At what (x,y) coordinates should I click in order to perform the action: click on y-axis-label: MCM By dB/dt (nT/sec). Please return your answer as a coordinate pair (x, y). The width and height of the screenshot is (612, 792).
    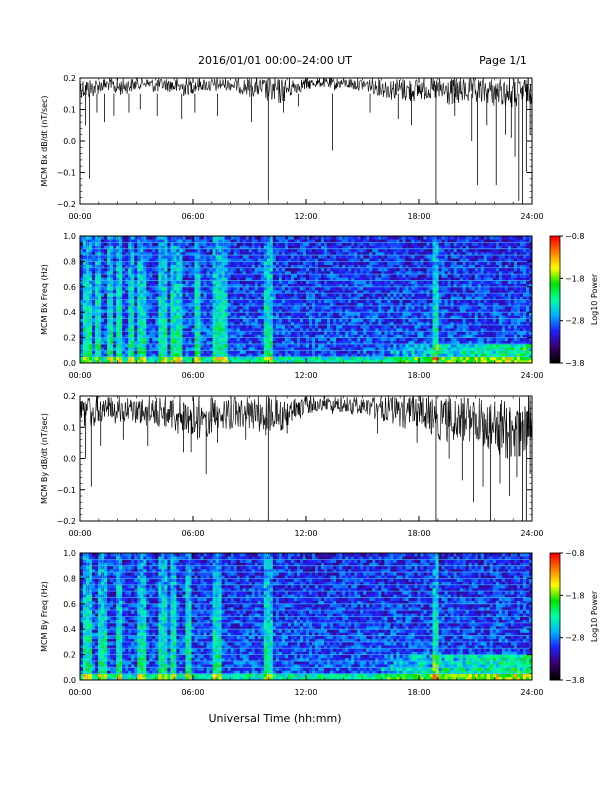
    Looking at the image, I should click on (44, 458).